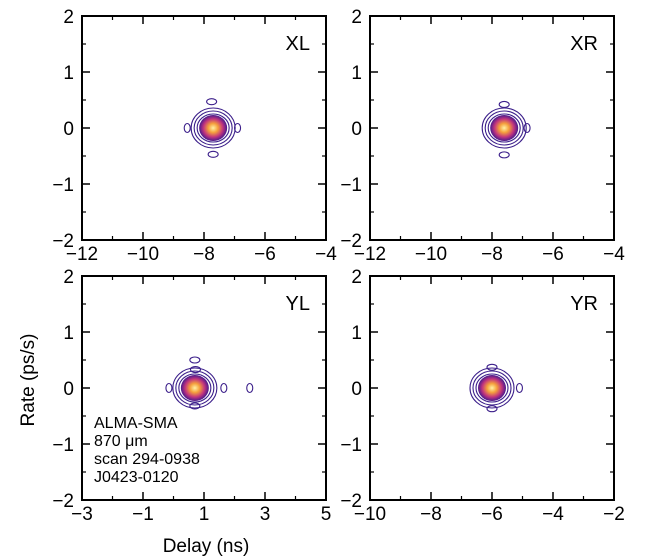  I want to click on panel-label: XL, so click(298, 44).